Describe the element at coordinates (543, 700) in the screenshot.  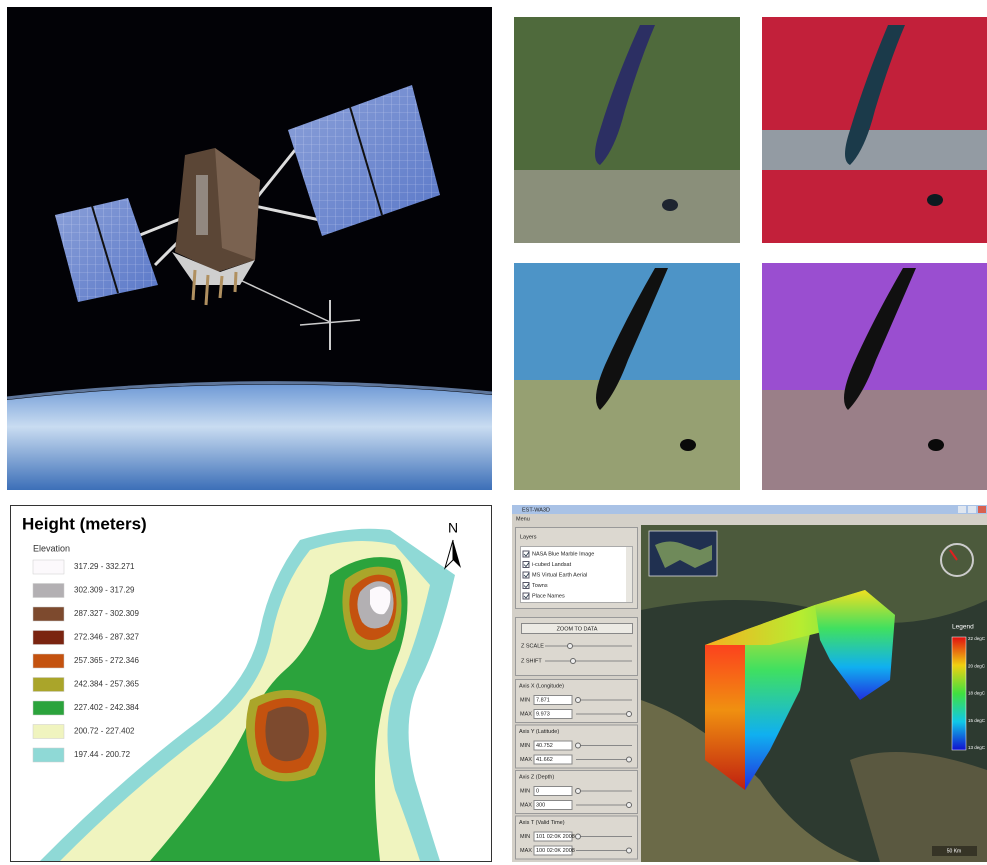
I see `min-value: 7.871` at that location.